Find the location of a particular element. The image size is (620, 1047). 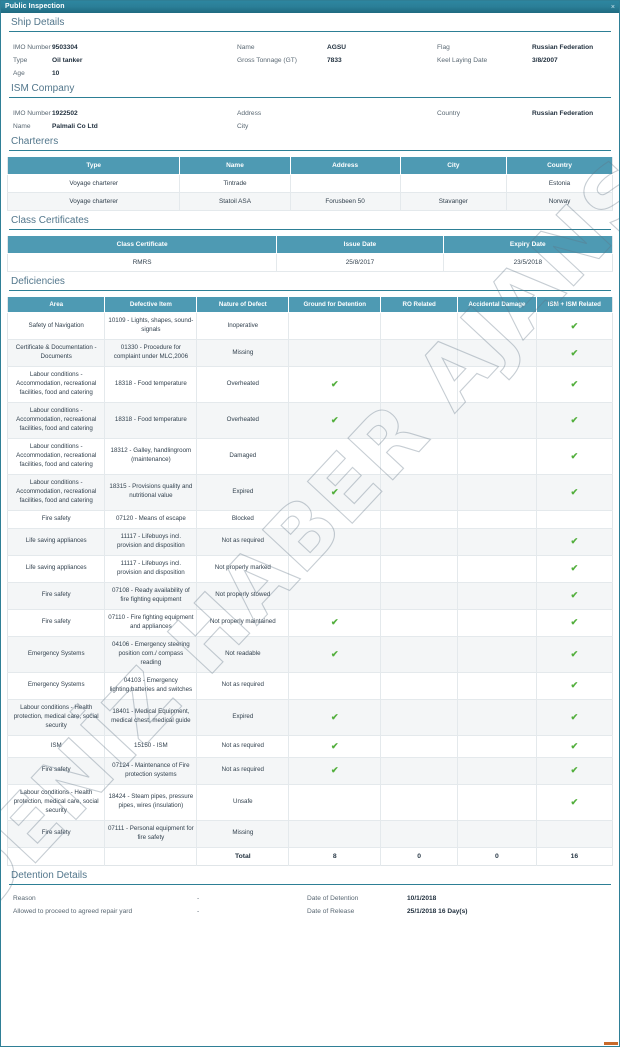

total-label: Total is located at coordinates (243, 856).